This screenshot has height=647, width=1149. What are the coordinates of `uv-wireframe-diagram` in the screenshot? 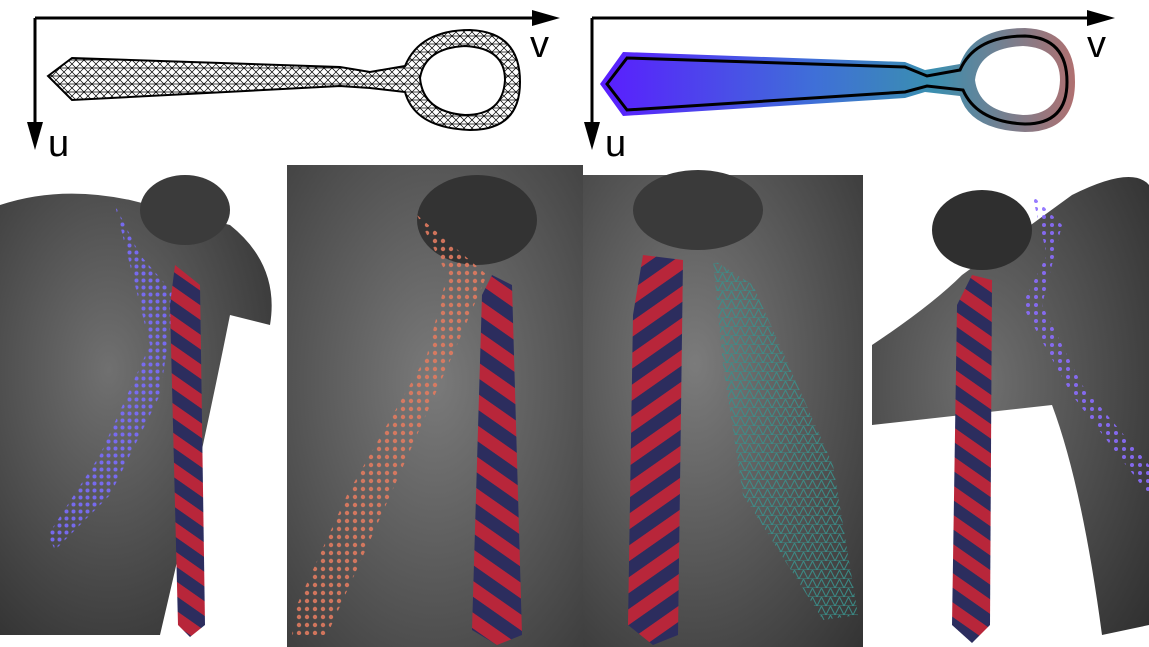 It's located at (293, 80).